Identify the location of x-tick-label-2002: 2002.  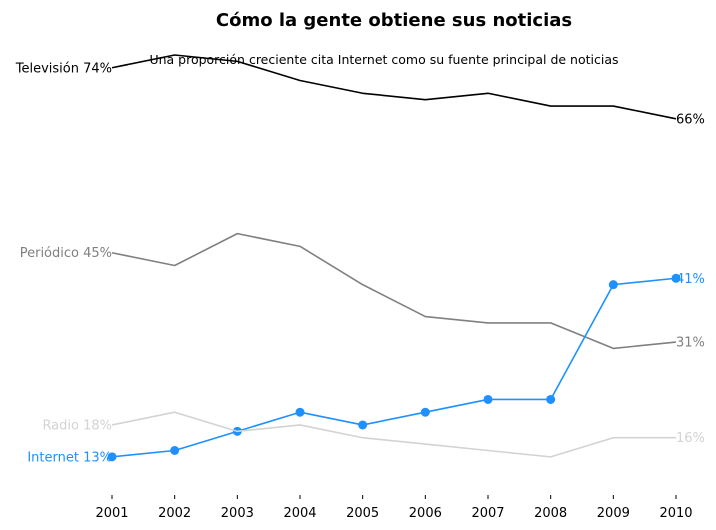
(174, 513).